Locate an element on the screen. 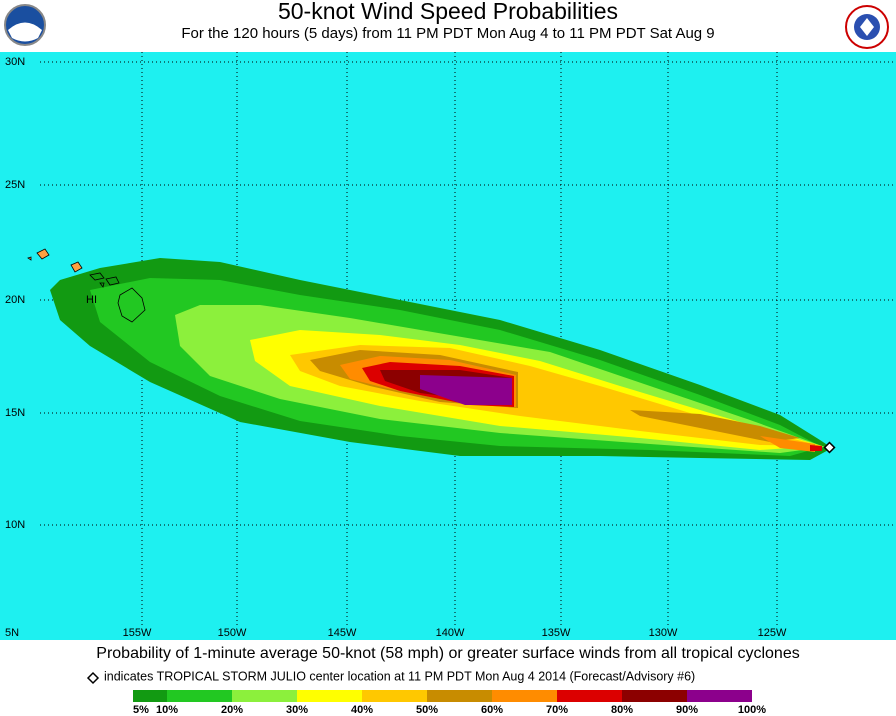 This screenshot has height=716, width=896. lon-label: 140W is located at coordinates (450, 633).